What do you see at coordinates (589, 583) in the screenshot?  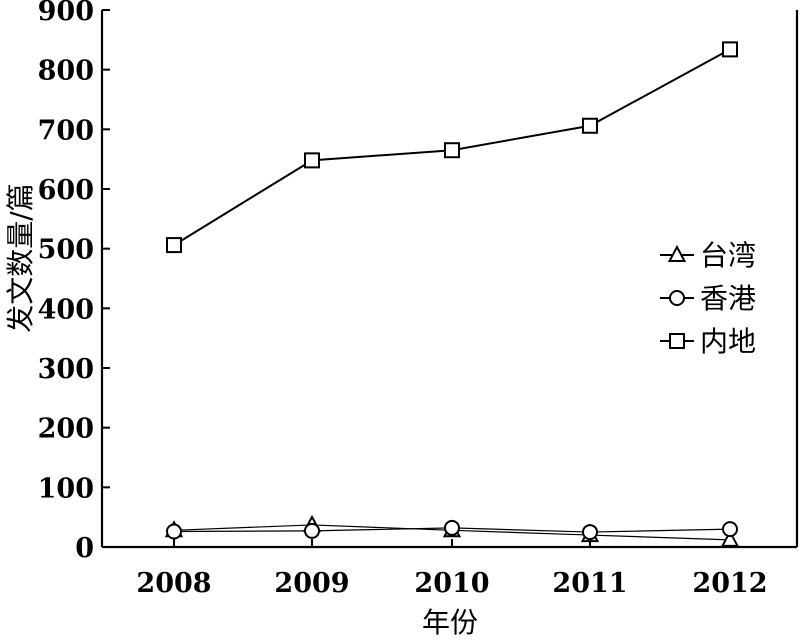 I see `x-tick-label: 2011` at bounding box center [589, 583].